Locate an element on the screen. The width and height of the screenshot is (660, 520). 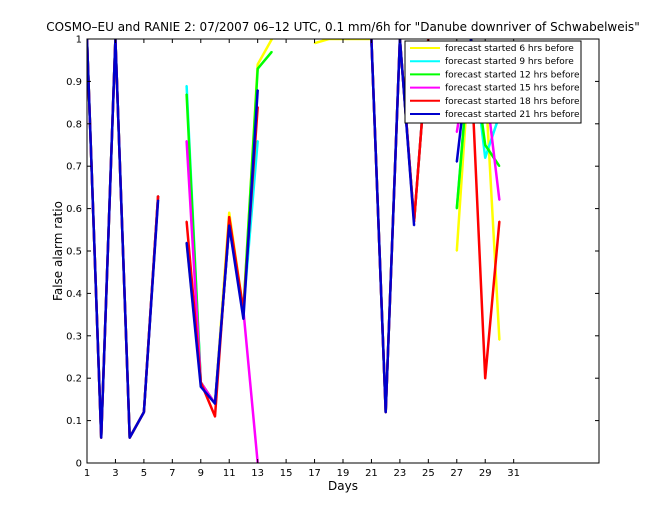
legend-label: forecast started 15 hrs before is located at coordinates (512, 89).